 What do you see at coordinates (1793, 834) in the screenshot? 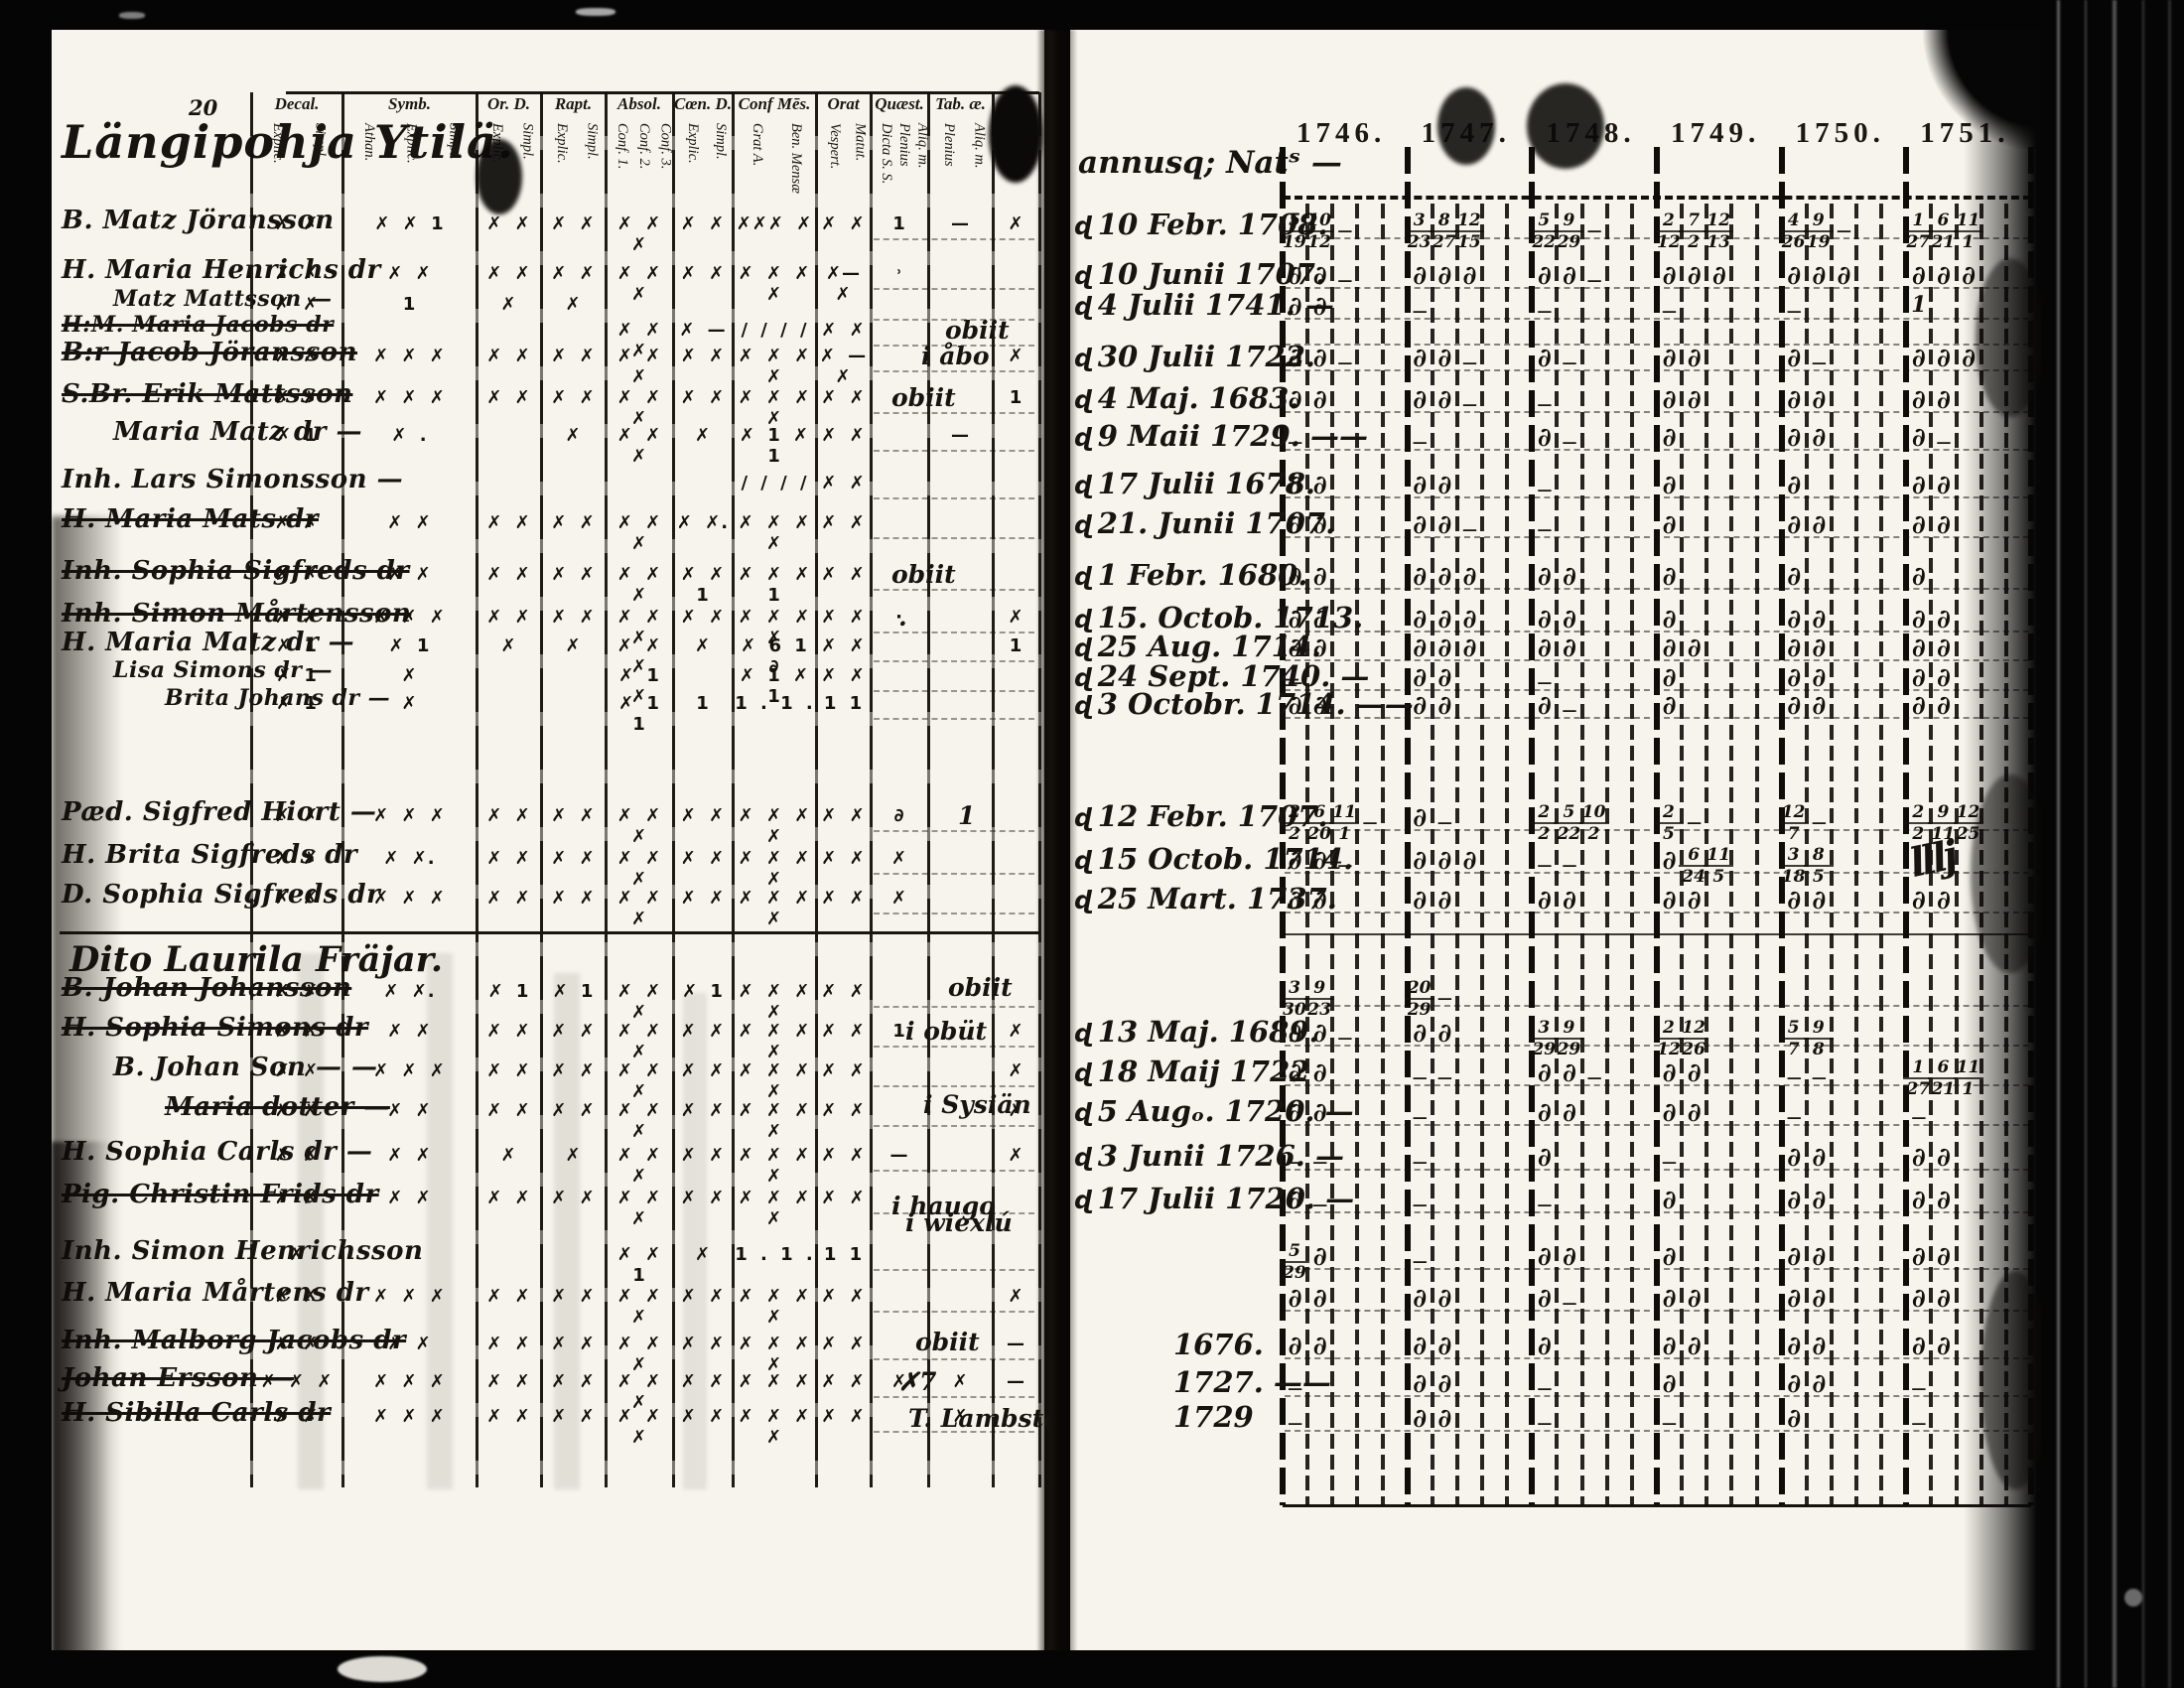
I see `fraction-part: 7` at bounding box center [1793, 834].